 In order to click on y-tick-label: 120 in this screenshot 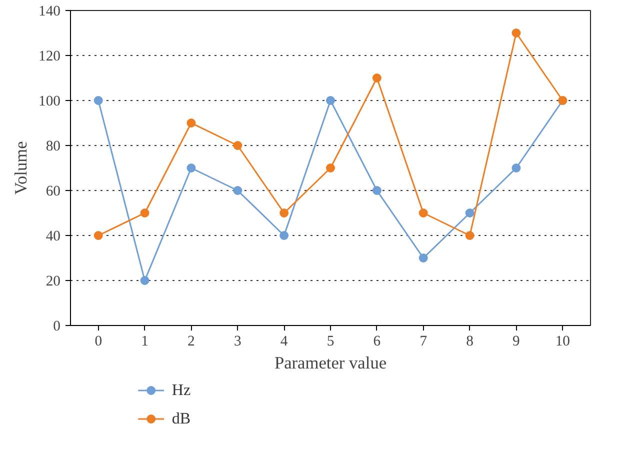, I will do `click(49, 56)`.